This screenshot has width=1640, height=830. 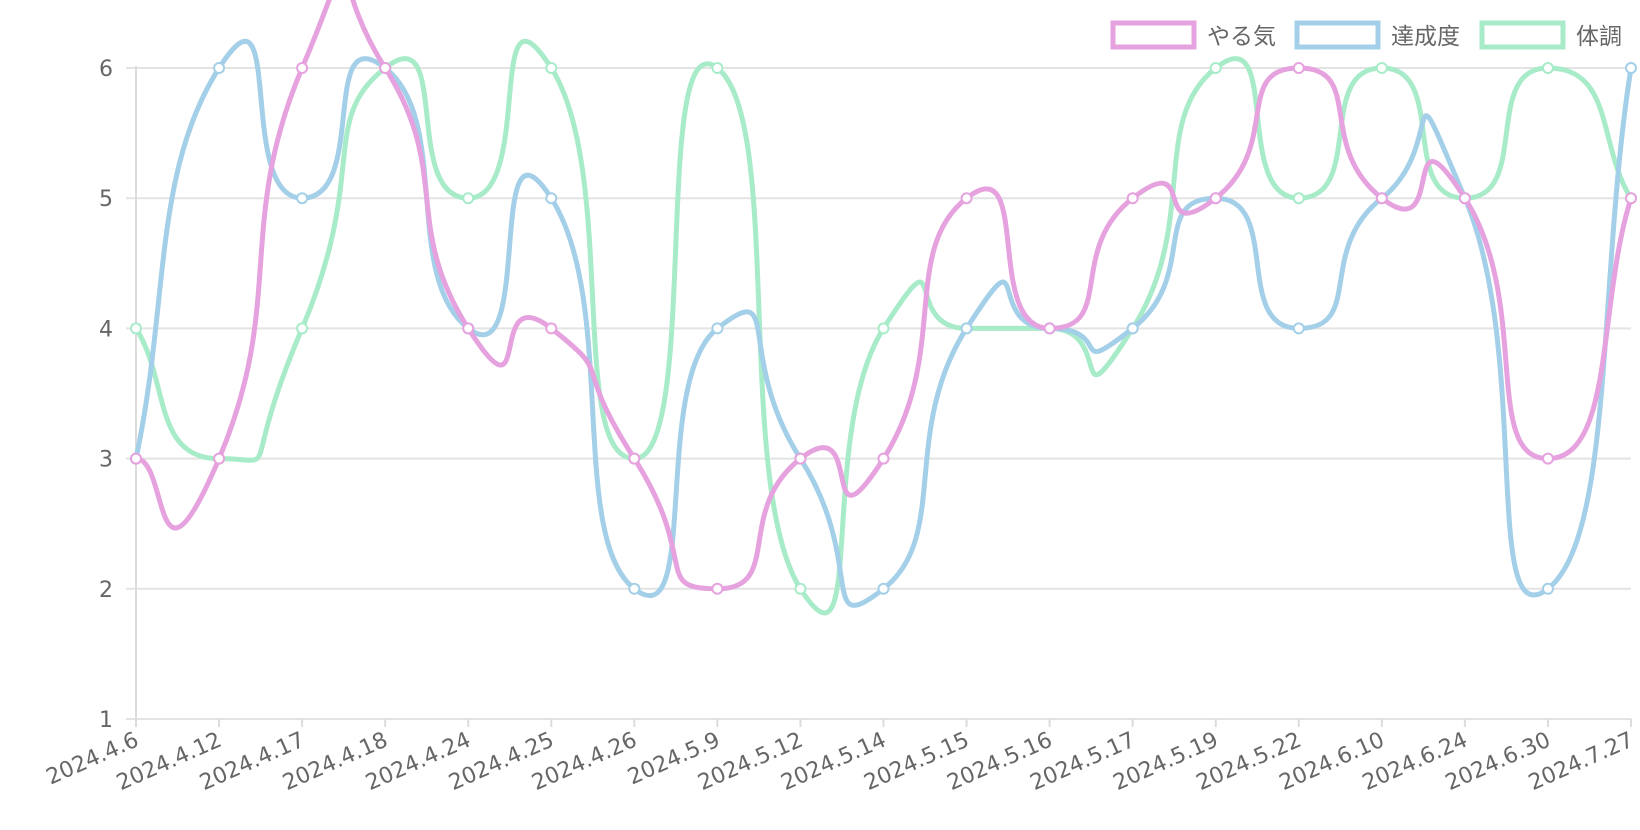 I want to click on legend-item: 体調, so click(x=1550, y=35).